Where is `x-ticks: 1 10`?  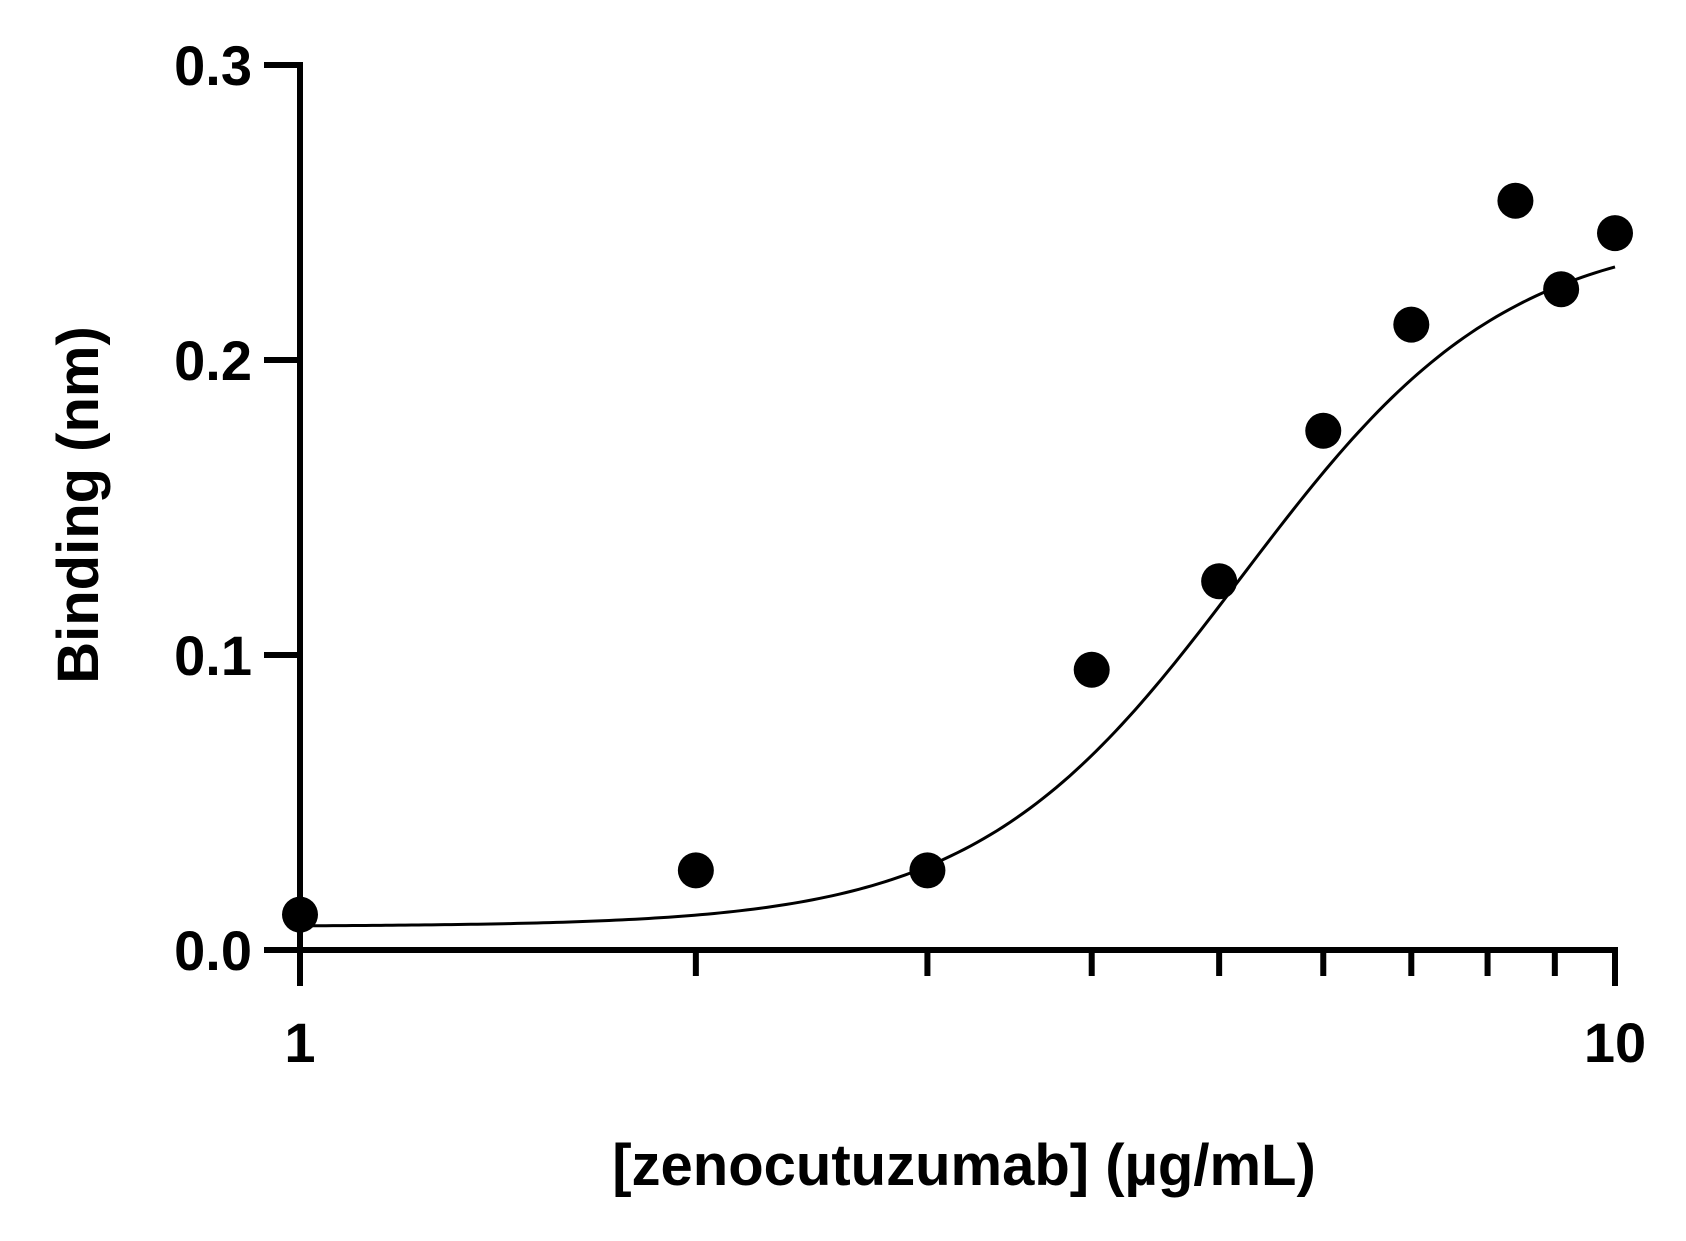
x-ticks: 1 10 is located at coordinates (965, 1012).